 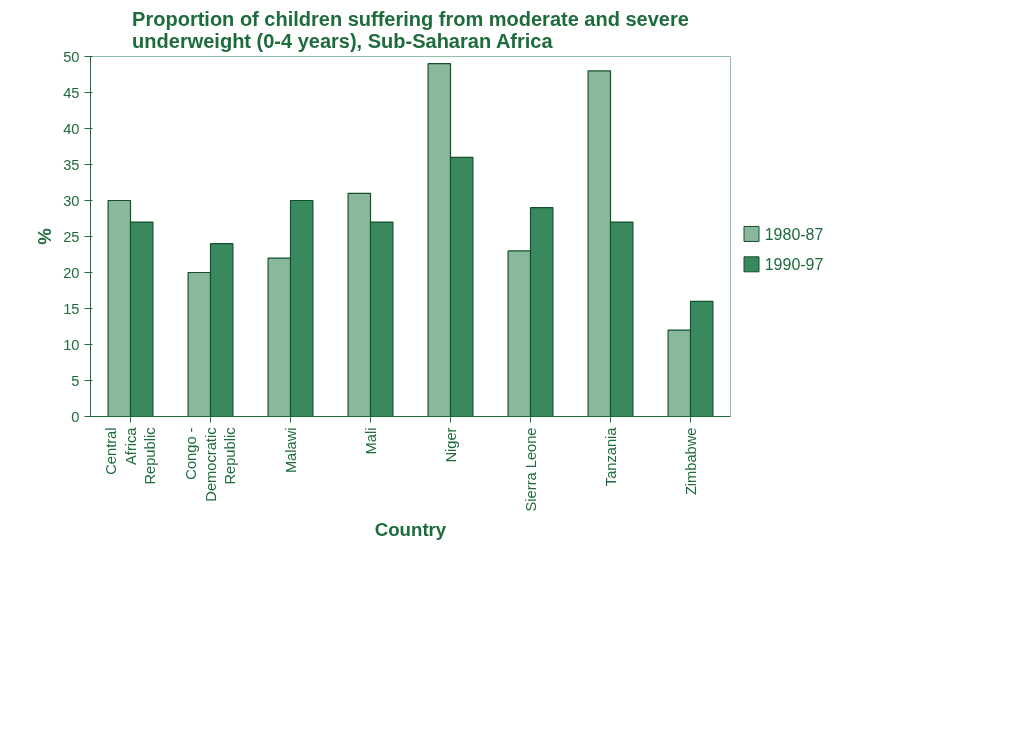 What do you see at coordinates (690, 461) in the screenshot?
I see `x-tick-label: Zimbabwe` at bounding box center [690, 461].